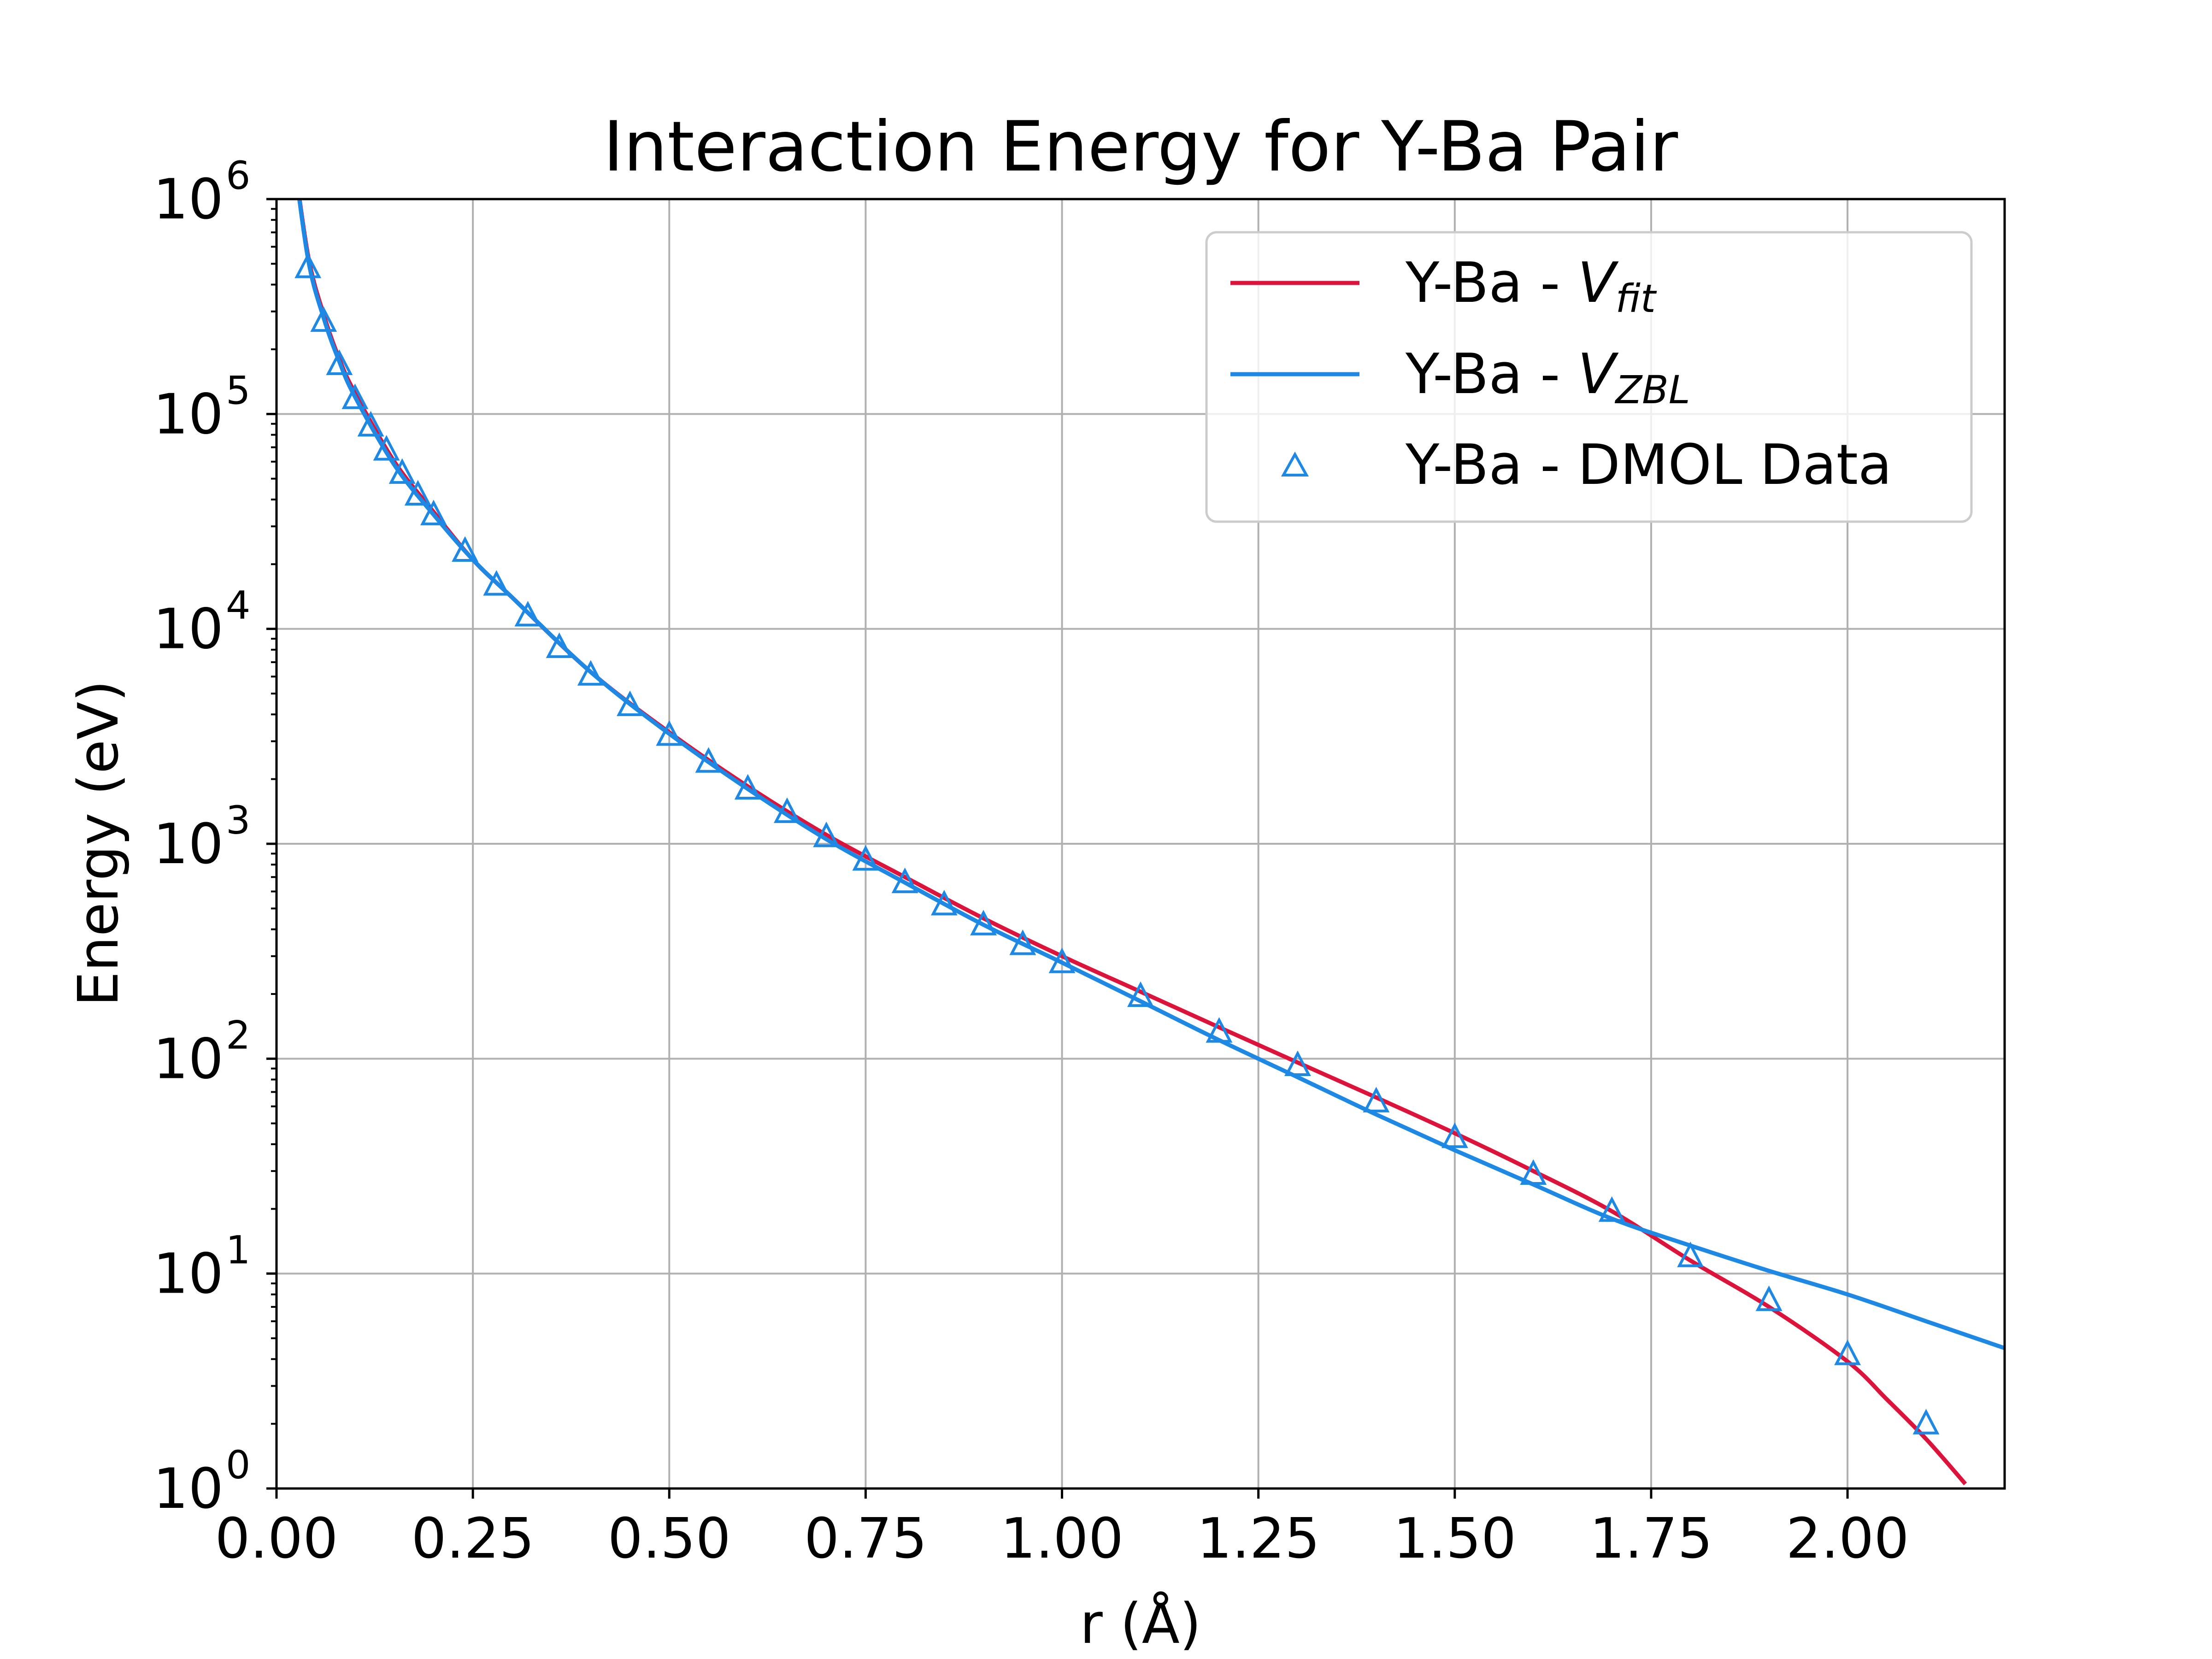  Describe the element at coordinates (238, 1250) in the screenshot. I see `y-tick-exponent: 1` at that location.